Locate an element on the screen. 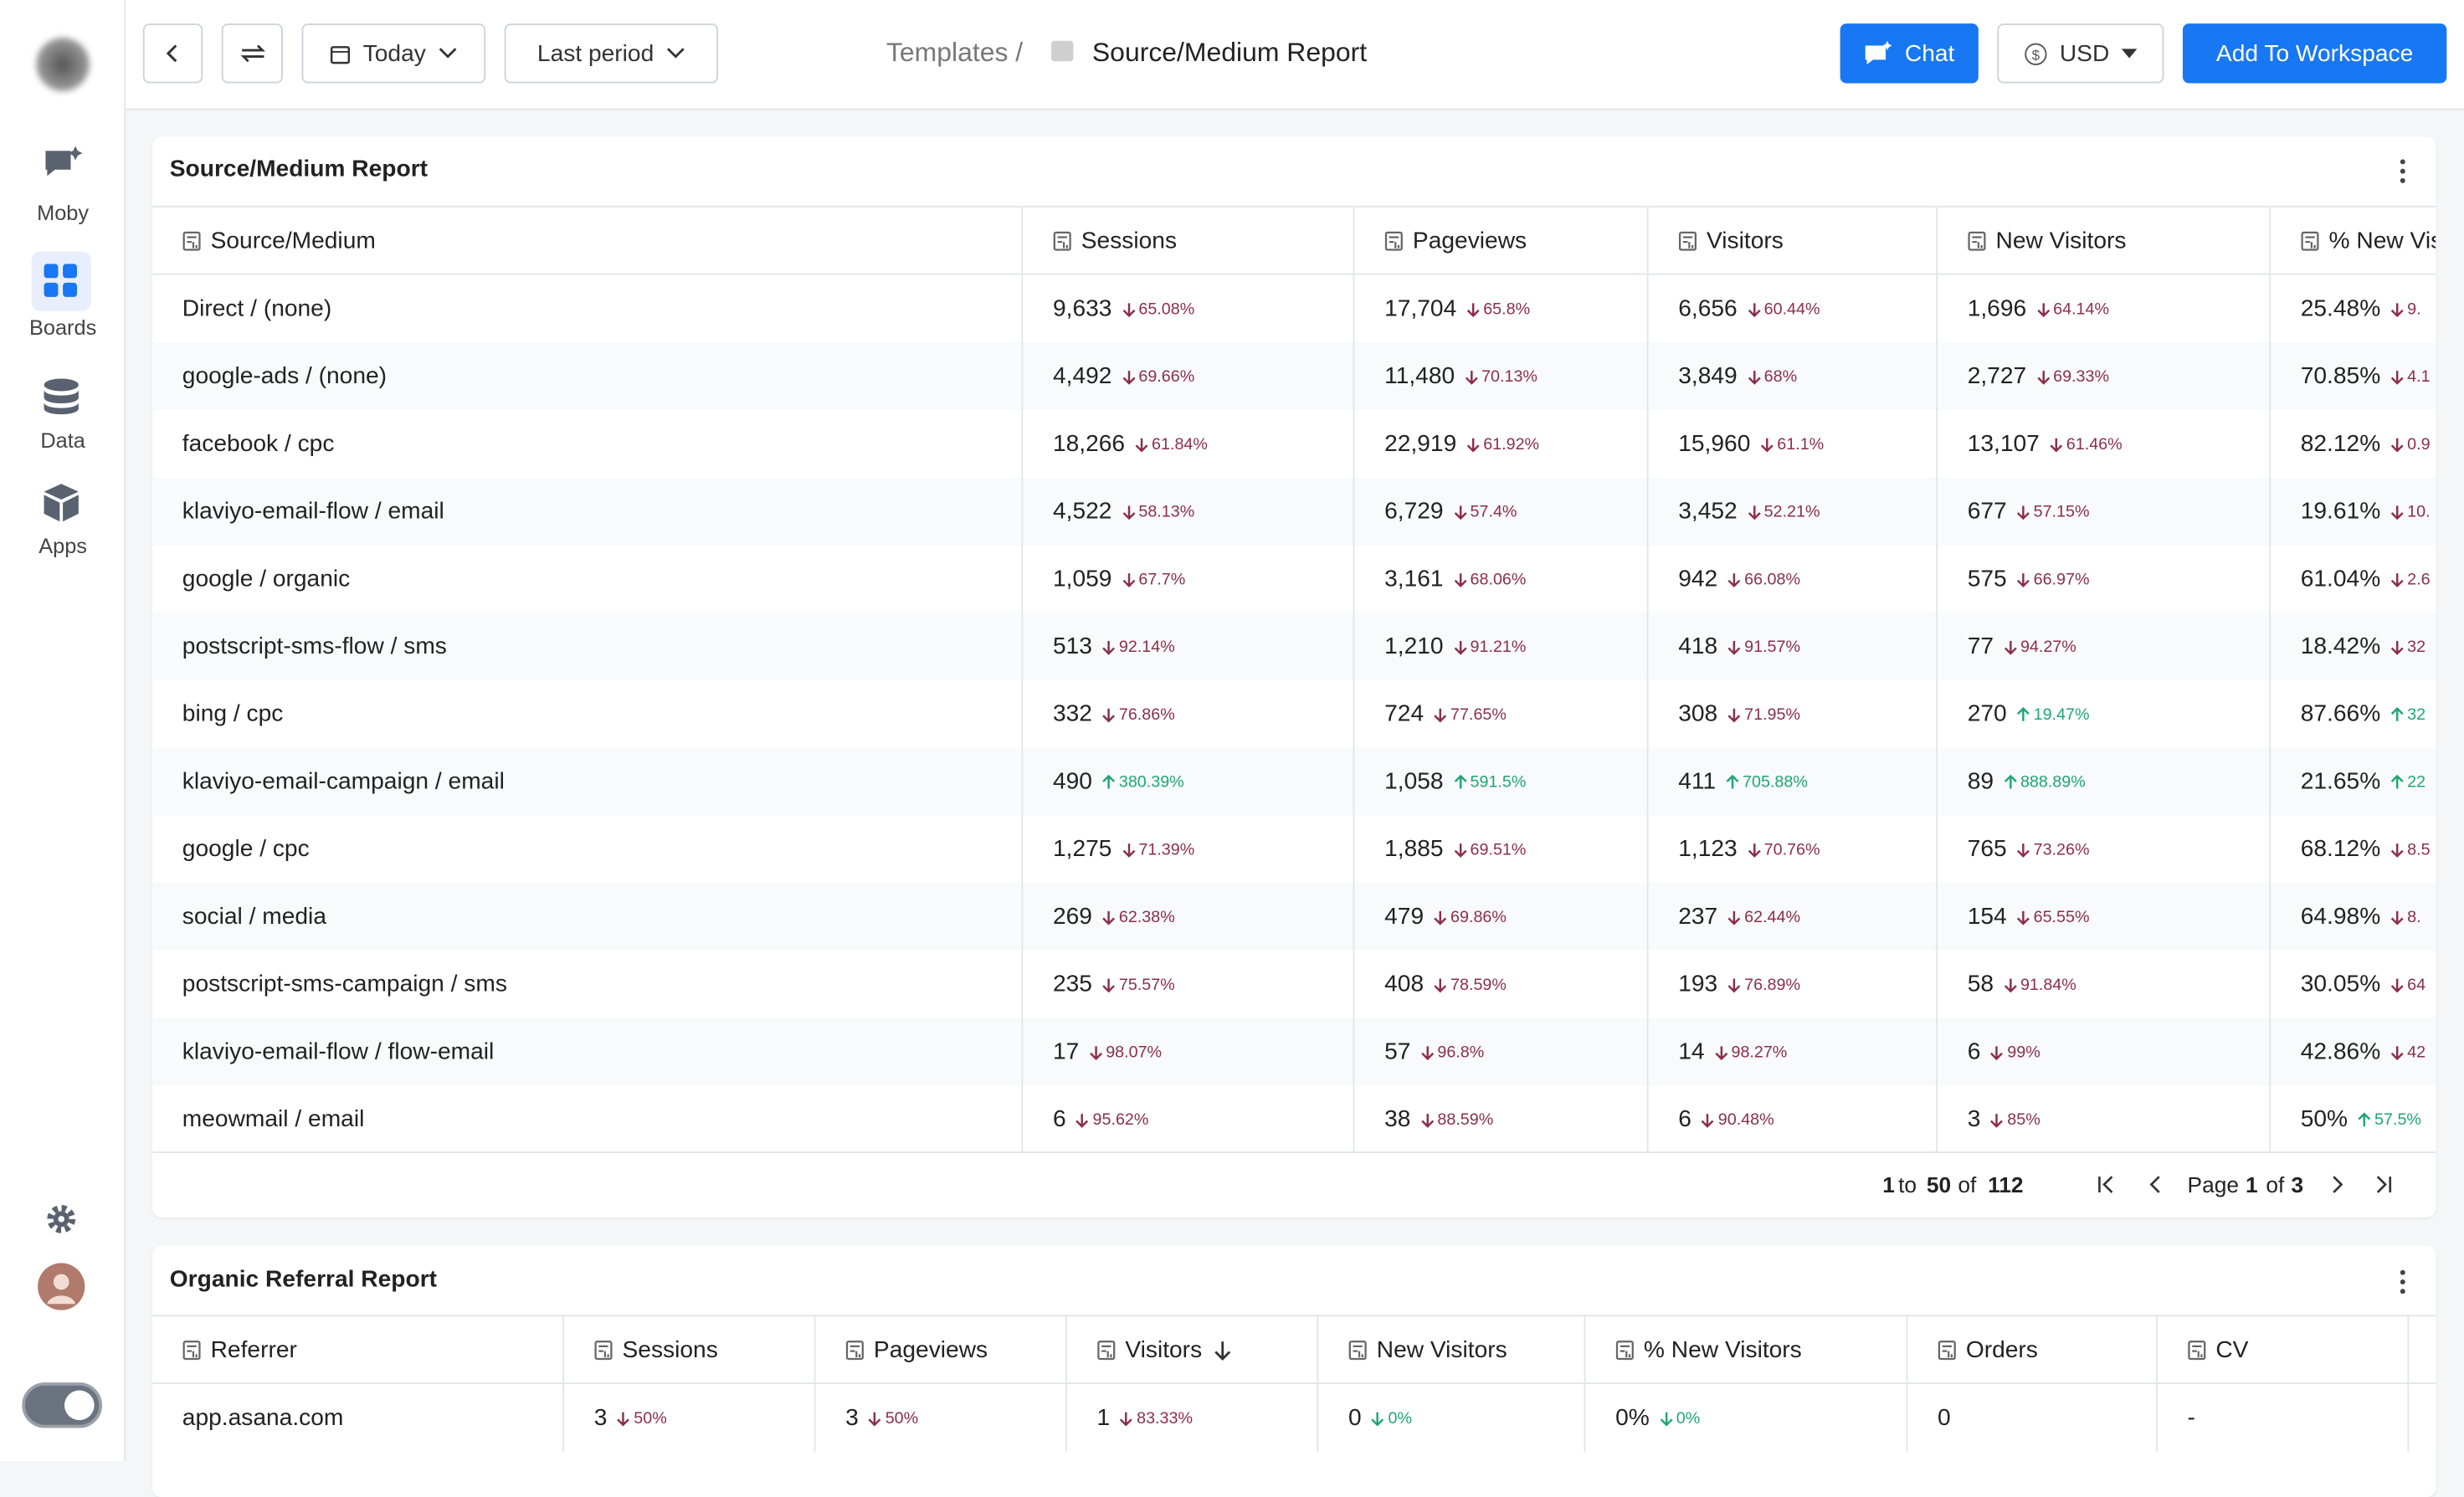 This screenshot has height=1497, width=2464. table-cell: 18.42% 32 is located at coordinates (2353, 646).